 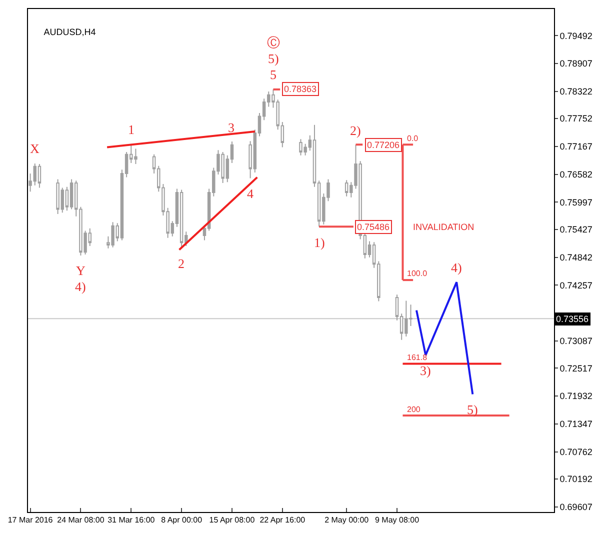 What do you see at coordinates (300, 89) in the screenshot?
I see `annotation: 0.78363` at bounding box center [300, 89].